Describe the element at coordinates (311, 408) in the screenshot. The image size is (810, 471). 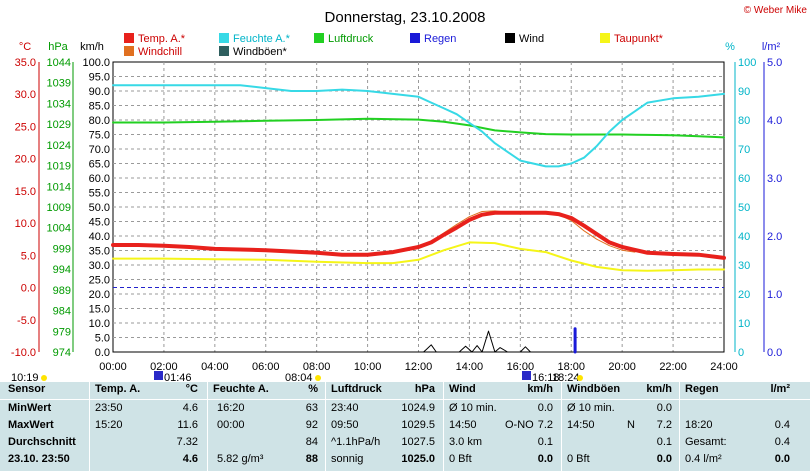
I see `humidity-value: 63` at that location.